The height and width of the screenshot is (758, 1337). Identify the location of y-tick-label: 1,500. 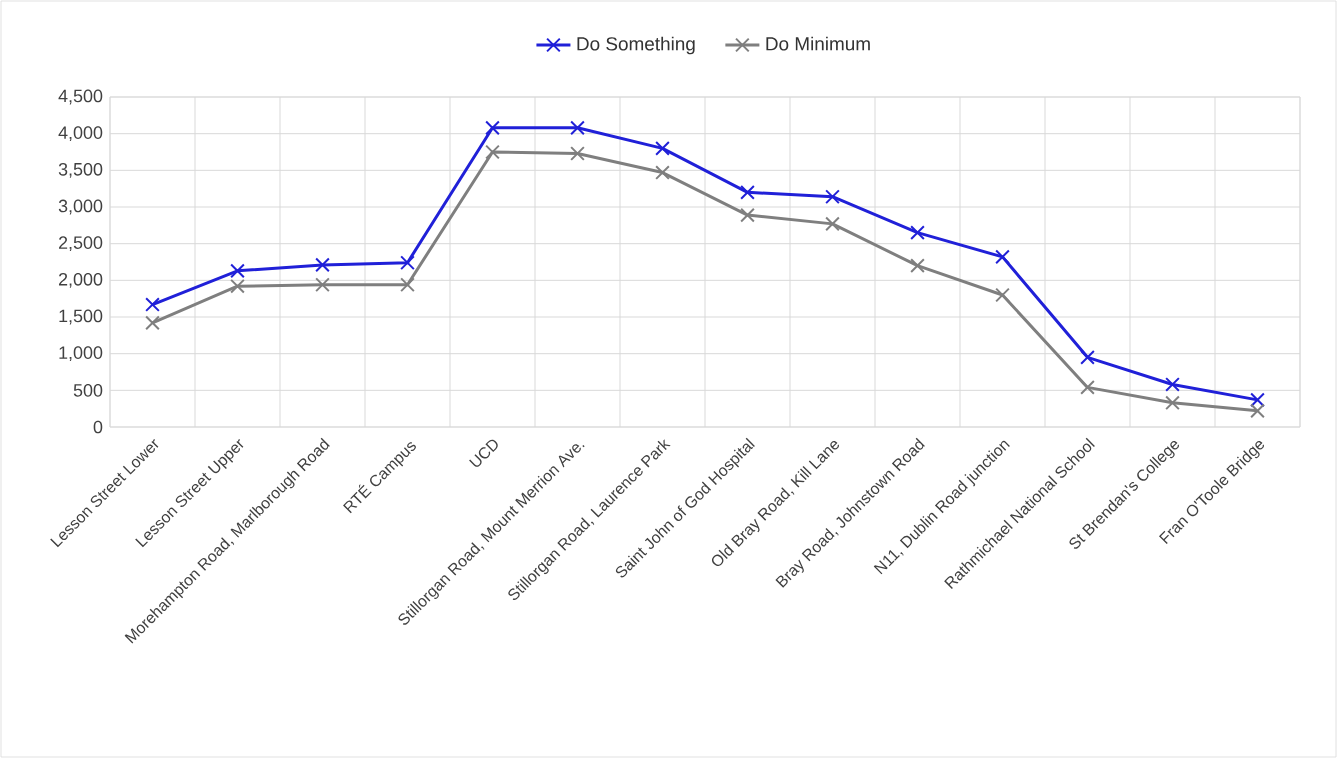
(81, 317).